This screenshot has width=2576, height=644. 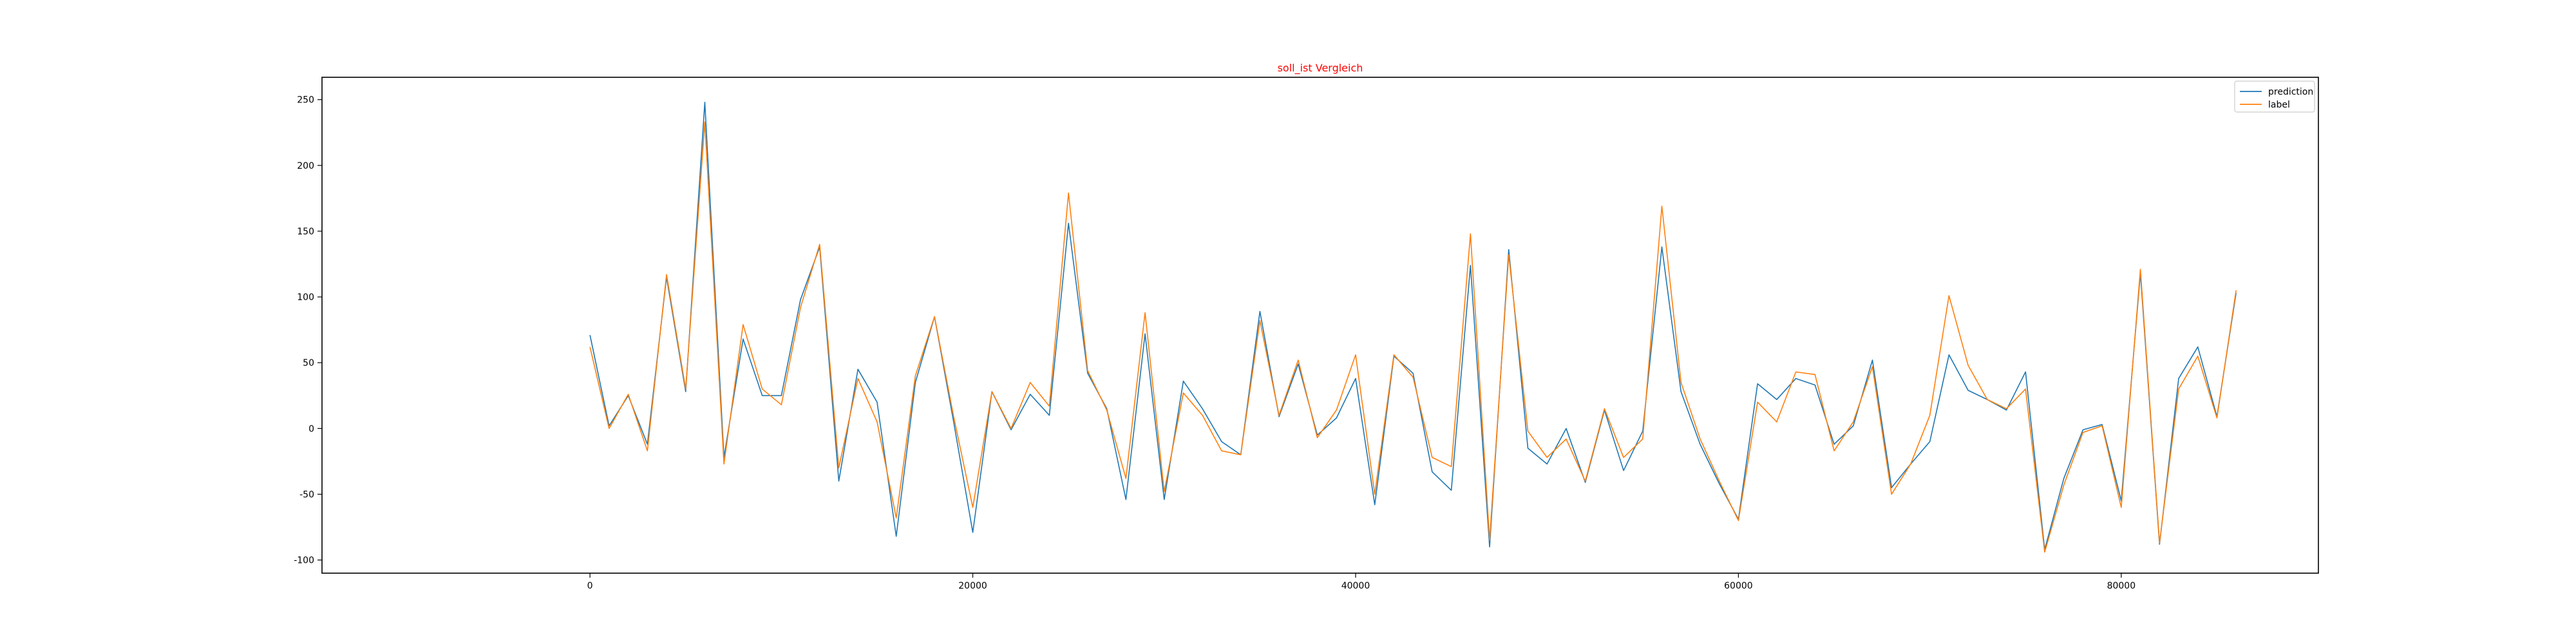 What do you see at coordinates (306, 495) in the screenshot?
I see `y-tick-label: -50` at bounding box center [306, 495].